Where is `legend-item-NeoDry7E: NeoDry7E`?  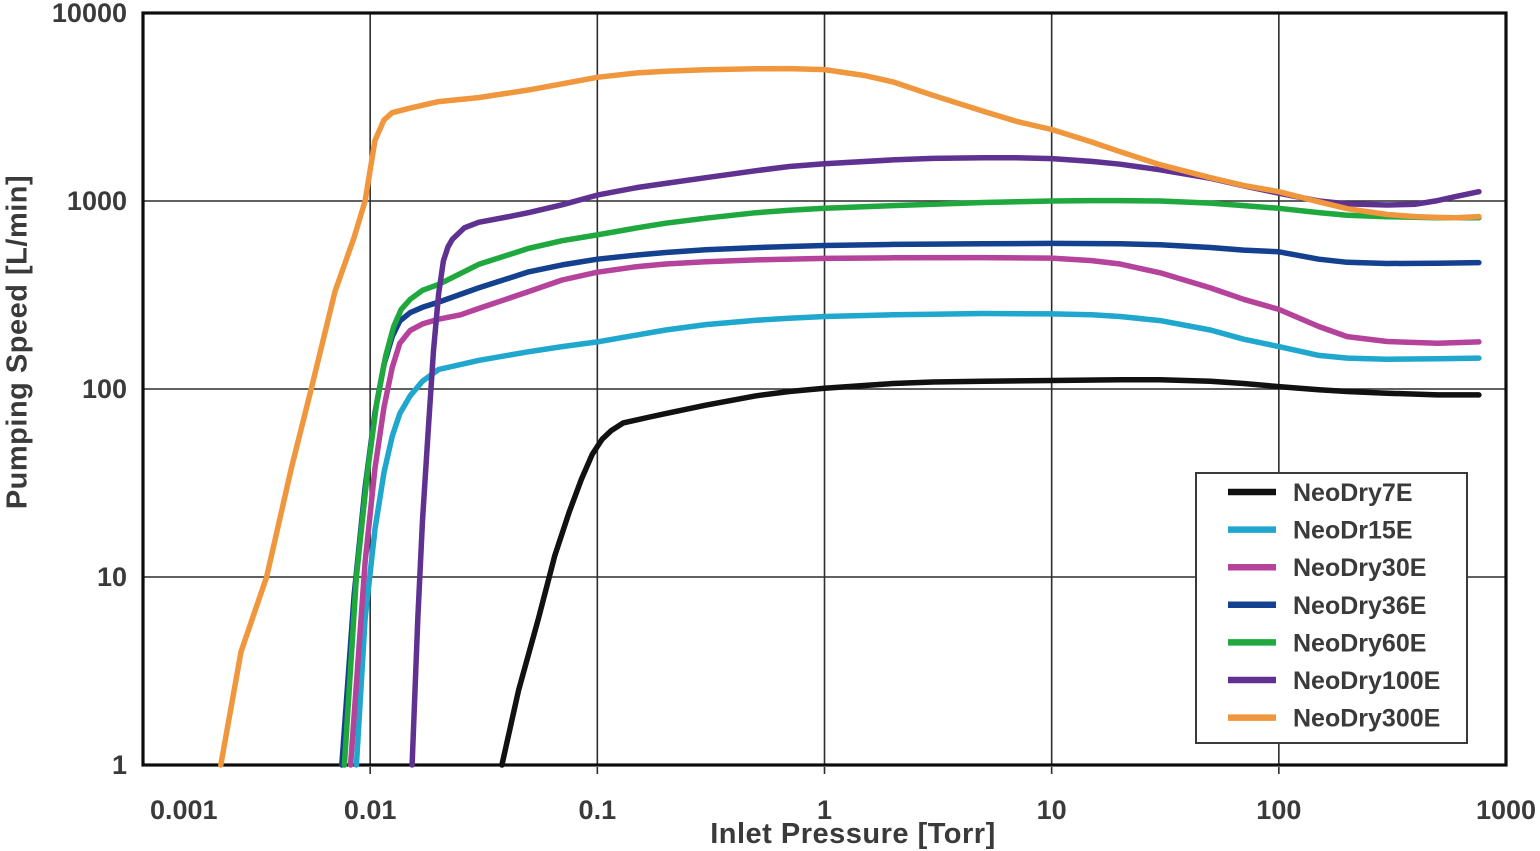 legend-item-NeoDry7E: NeoDry7E is located at coordinates (1320, 493).